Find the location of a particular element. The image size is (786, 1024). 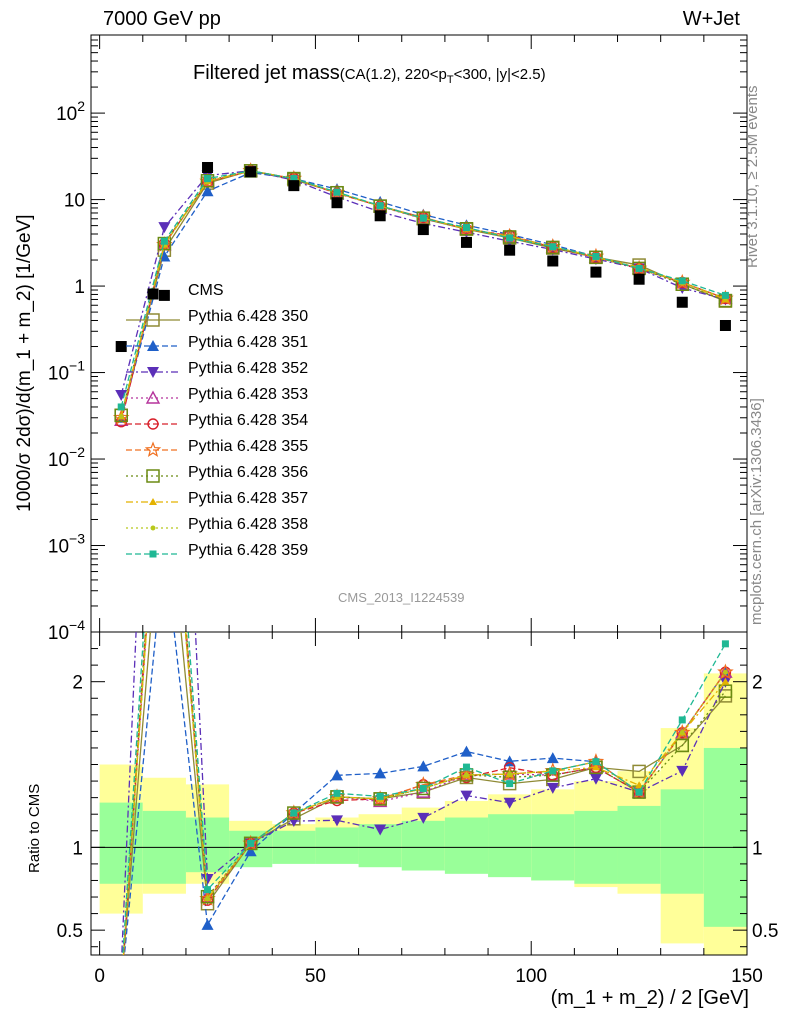

legend-marker-cms is located at coordinates (153, 294).